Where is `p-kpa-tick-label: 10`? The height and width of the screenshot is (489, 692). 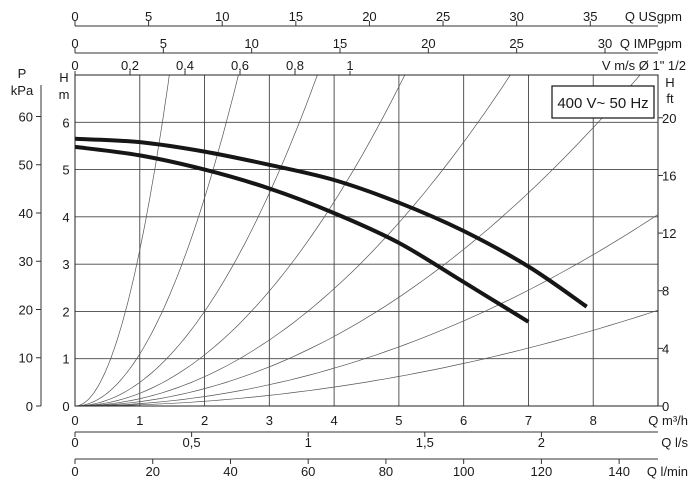
p-kpa-tick-label: 10 is located at coordinates (26, 358).